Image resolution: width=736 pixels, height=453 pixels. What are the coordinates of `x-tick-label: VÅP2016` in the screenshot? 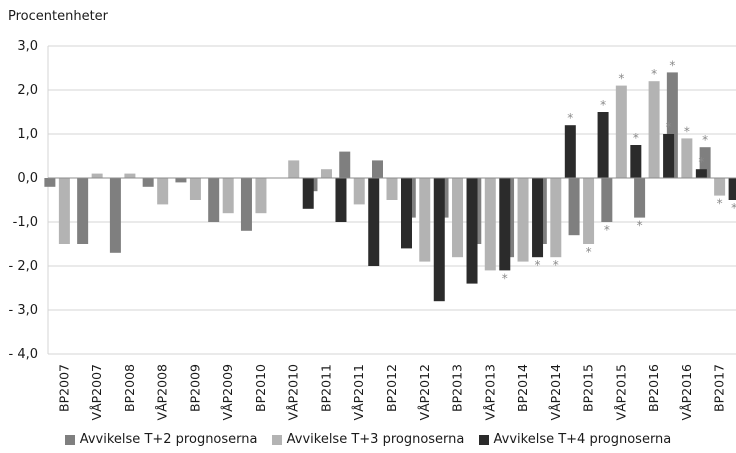 It's located at (686, 392).